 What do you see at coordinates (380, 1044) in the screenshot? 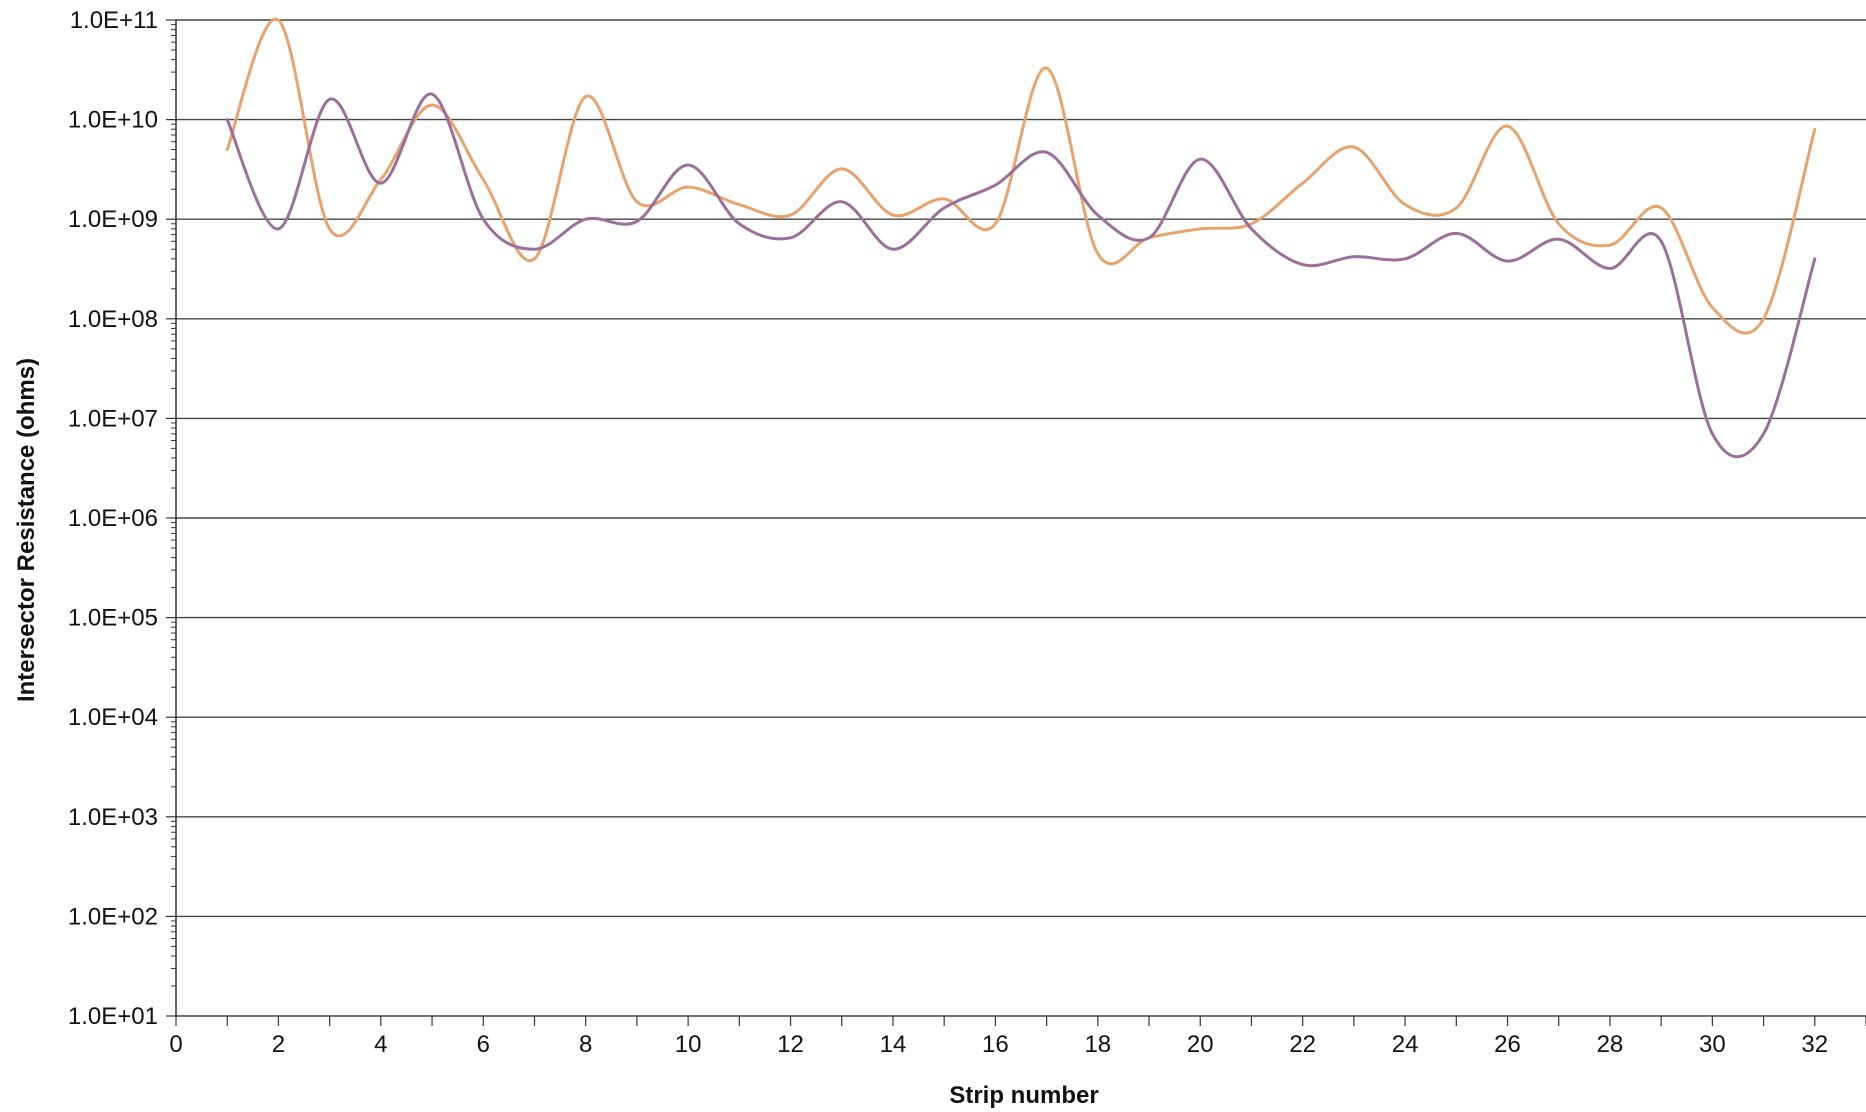
I see `x-tick-label: 4` at bounding box center [380, 1044].